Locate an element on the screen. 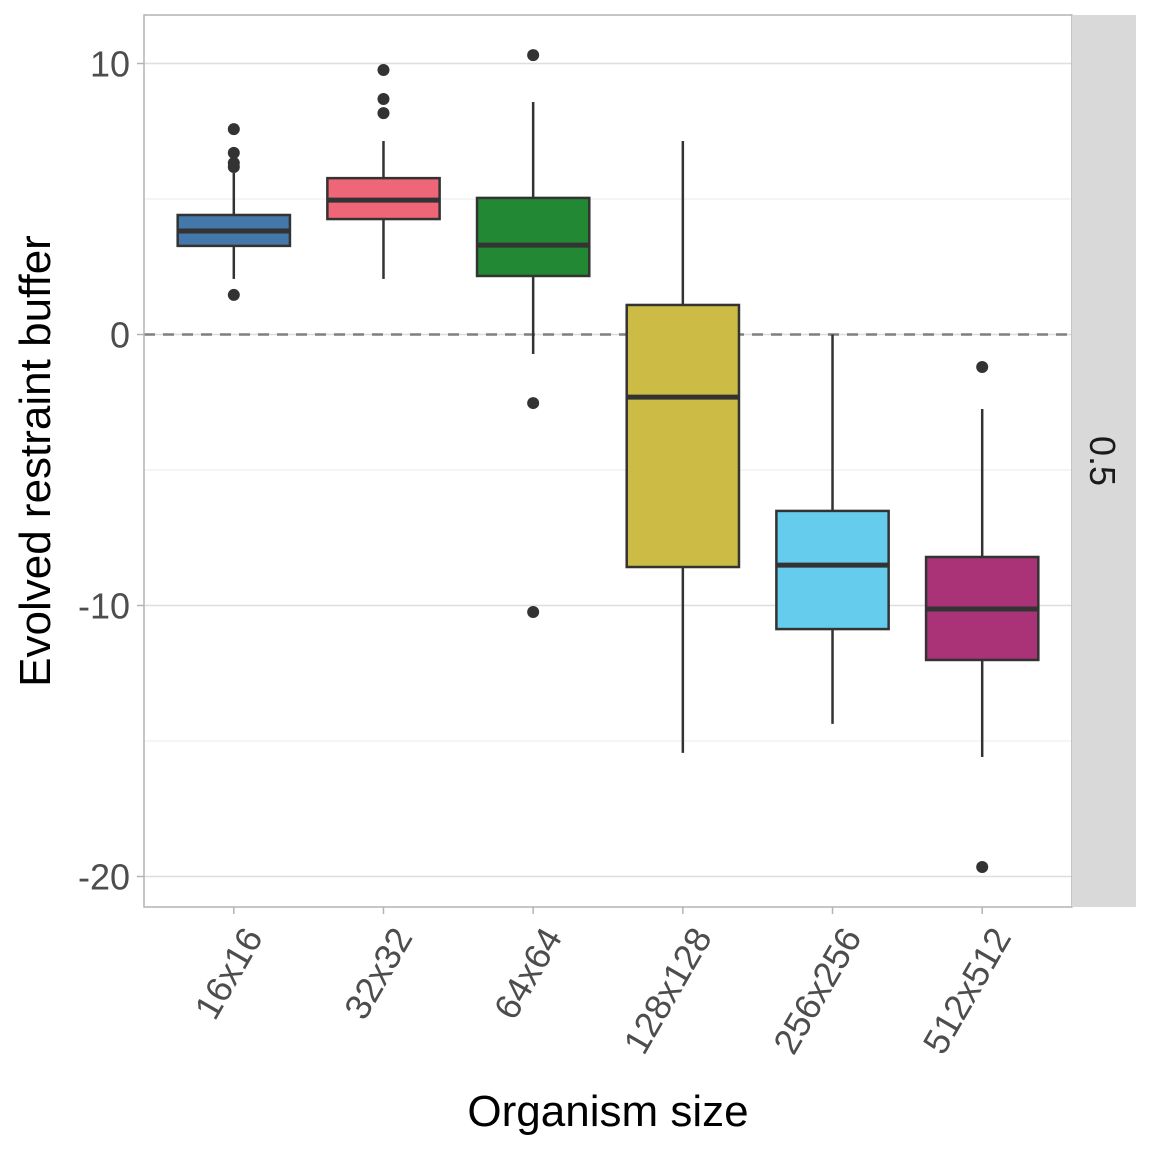 The height and width of the screenshot is (1152, 1152). box-64x64 is located at coordinates (533, 334).